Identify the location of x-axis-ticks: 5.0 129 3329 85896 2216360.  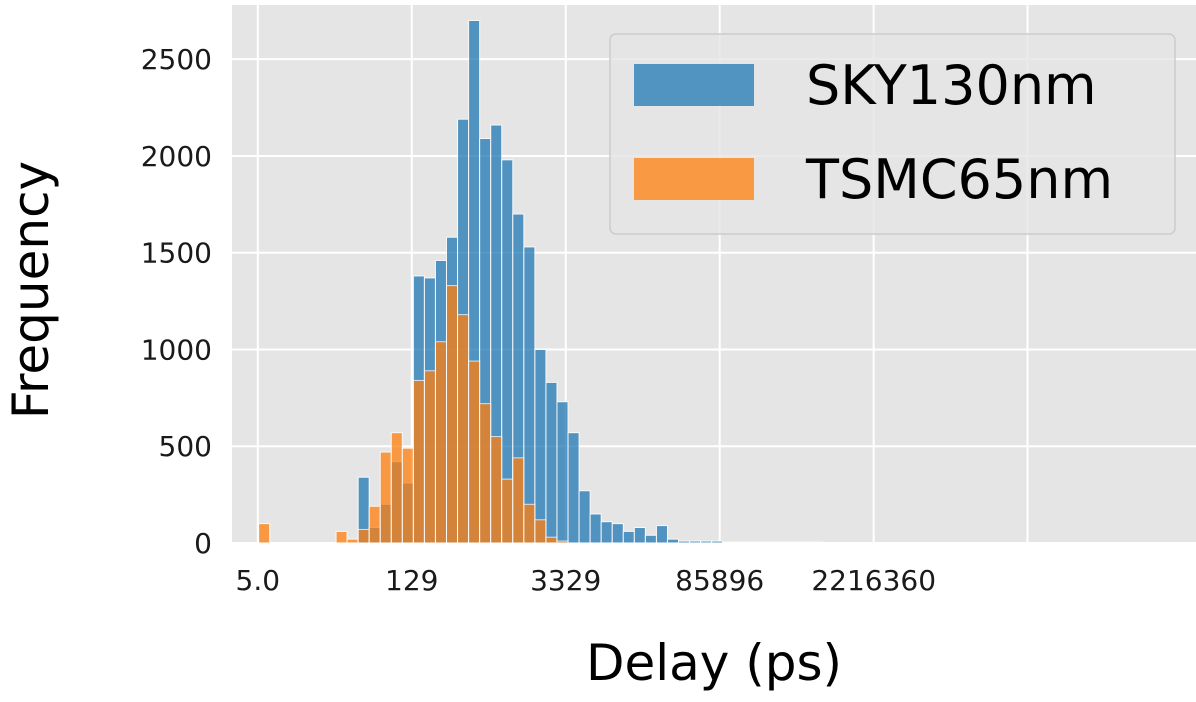
(586, 580).